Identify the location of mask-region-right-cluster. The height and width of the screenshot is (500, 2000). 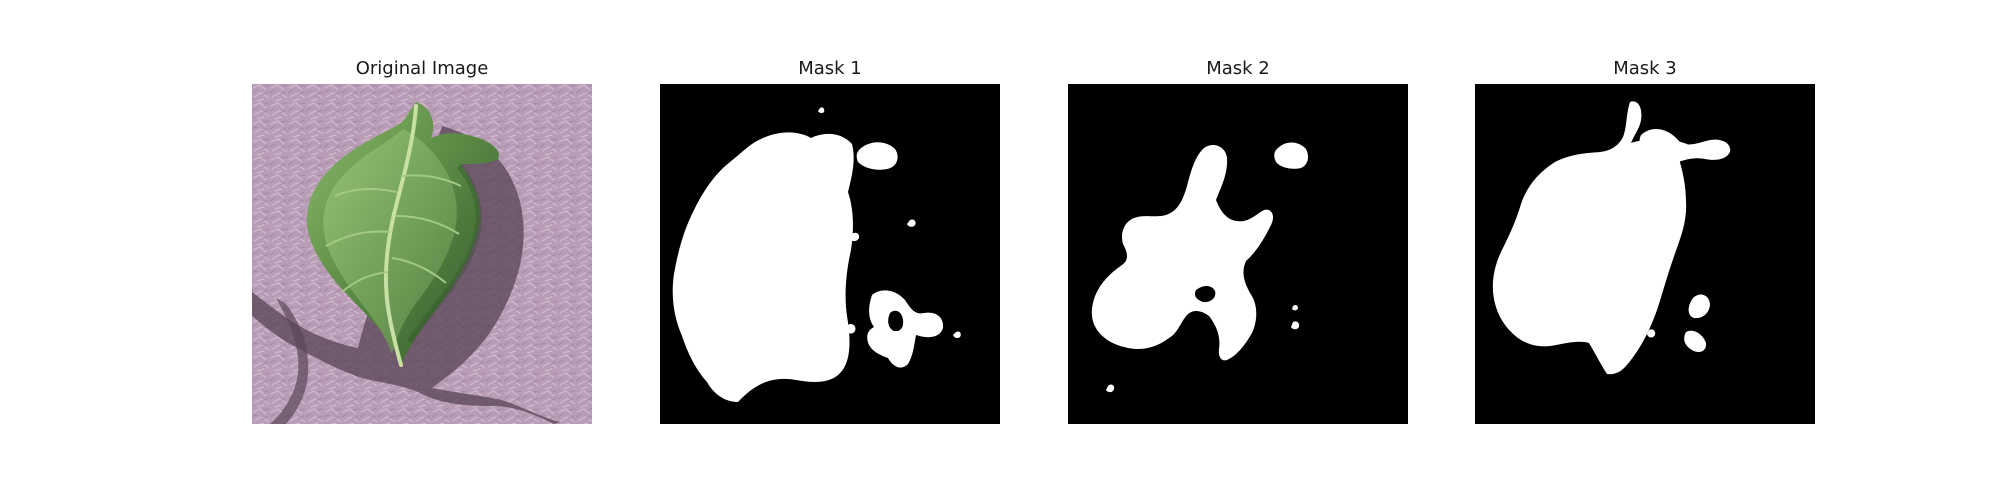
(905, 329).